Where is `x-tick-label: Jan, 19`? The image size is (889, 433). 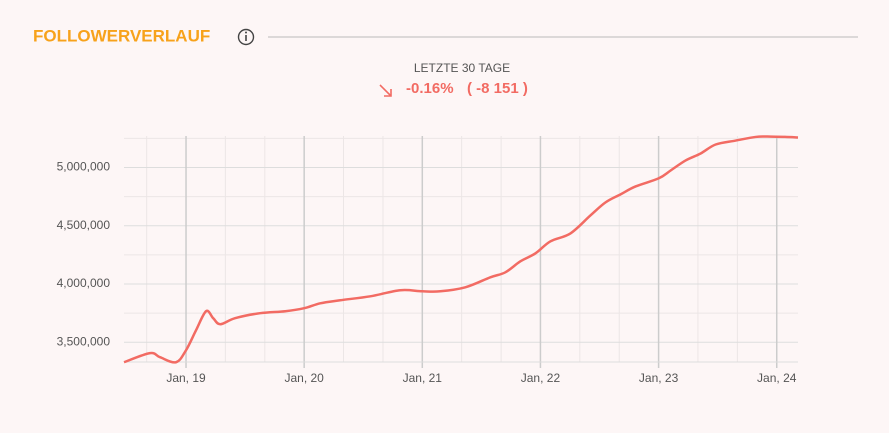 x-tick-label: Jan, 19 is located at coordinates (186, 378).